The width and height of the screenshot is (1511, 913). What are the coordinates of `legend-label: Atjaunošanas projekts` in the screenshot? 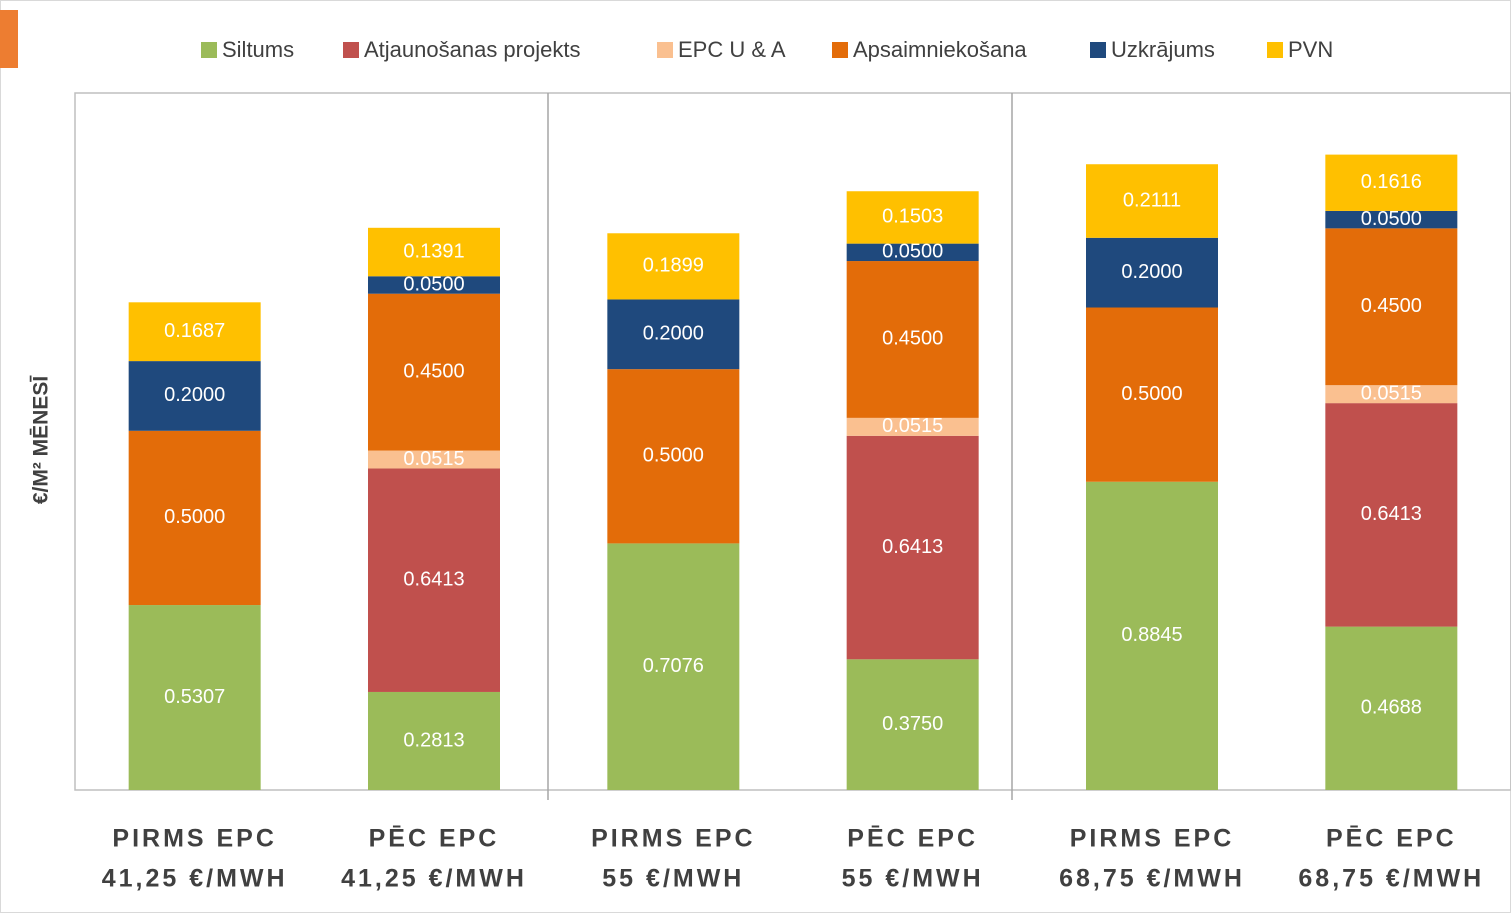 It's located at (472, 49).